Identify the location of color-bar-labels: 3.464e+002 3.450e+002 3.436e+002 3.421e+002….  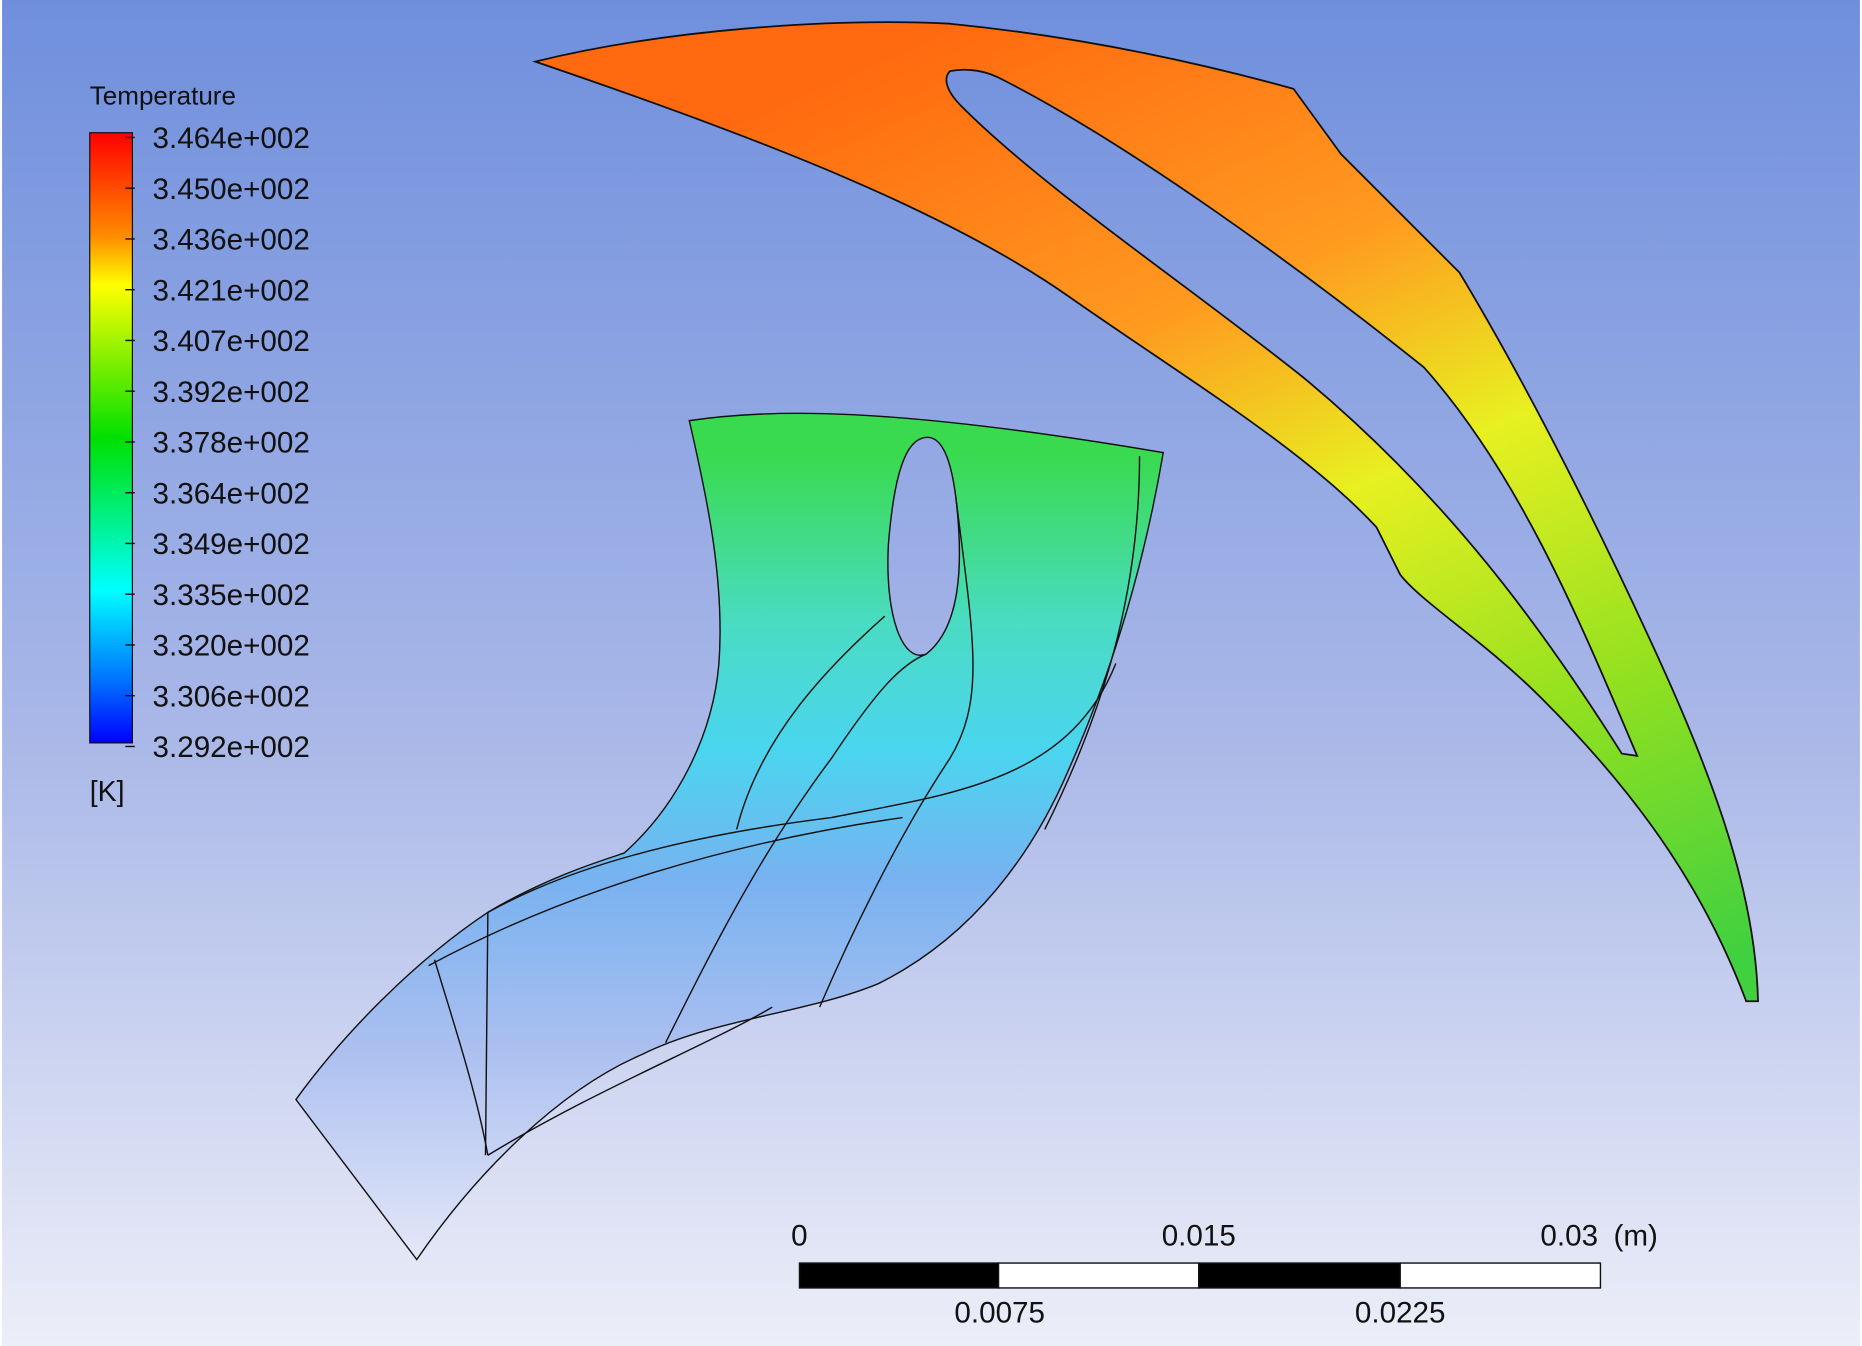
(217, 443).